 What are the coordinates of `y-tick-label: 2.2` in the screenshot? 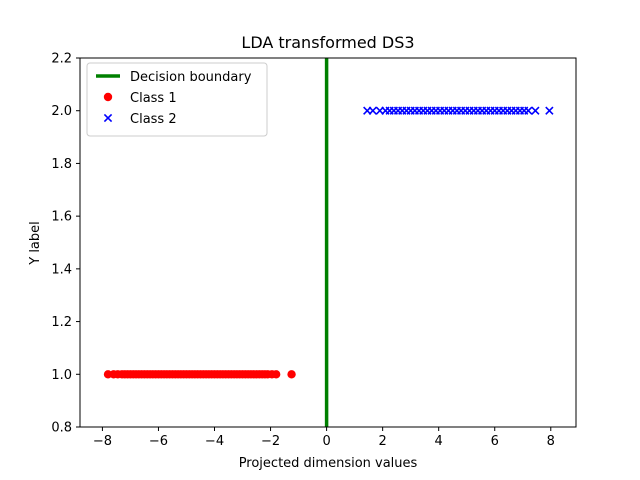 It's located at (61, 59).